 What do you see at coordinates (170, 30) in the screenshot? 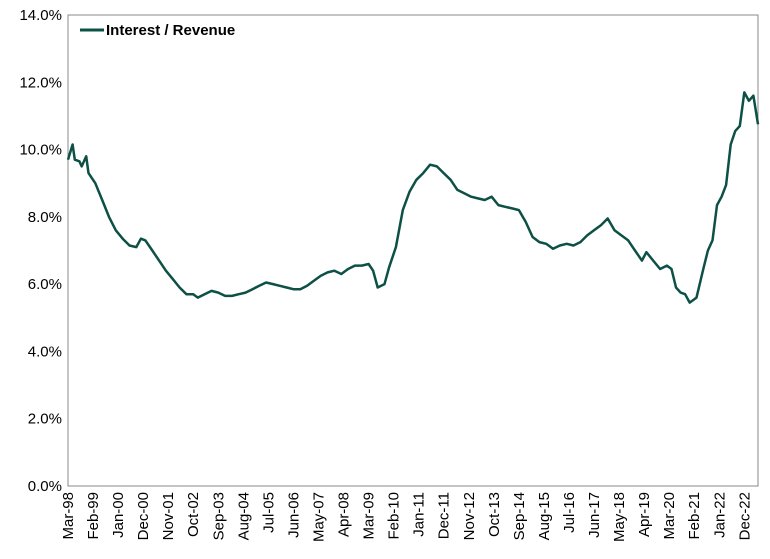
I see `legend-label: Interest / Revenue` at bounding box center [170, 30].